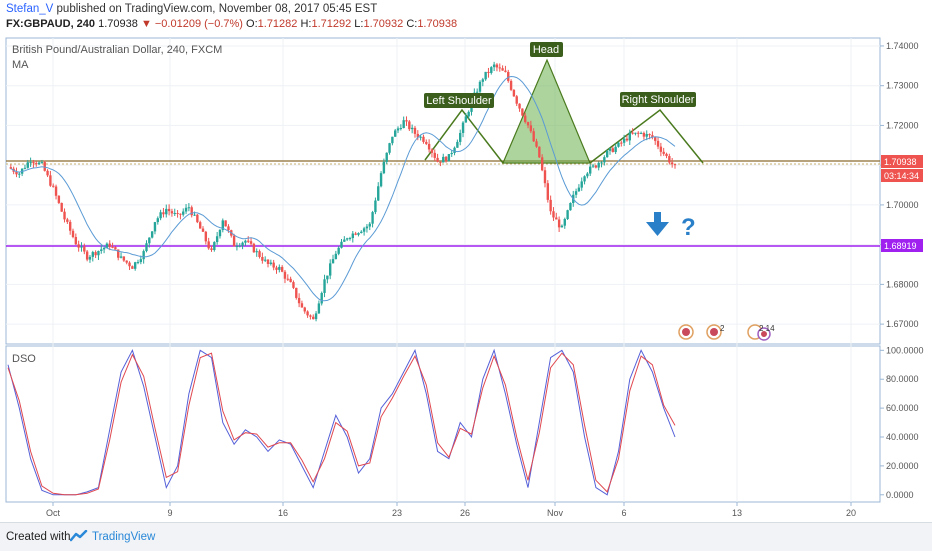 The height and width of the screenshot is (551, 932). What do you see at coordinates (53, 513) in the screenshot?
I see `time-tick-label: Oct` at bounding box center [53, 513].